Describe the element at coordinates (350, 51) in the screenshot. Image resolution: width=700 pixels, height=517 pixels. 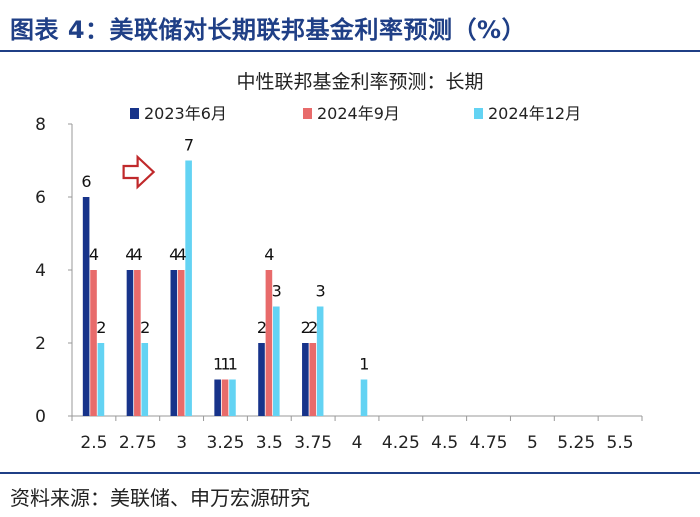
I see `title-rule` at that location.